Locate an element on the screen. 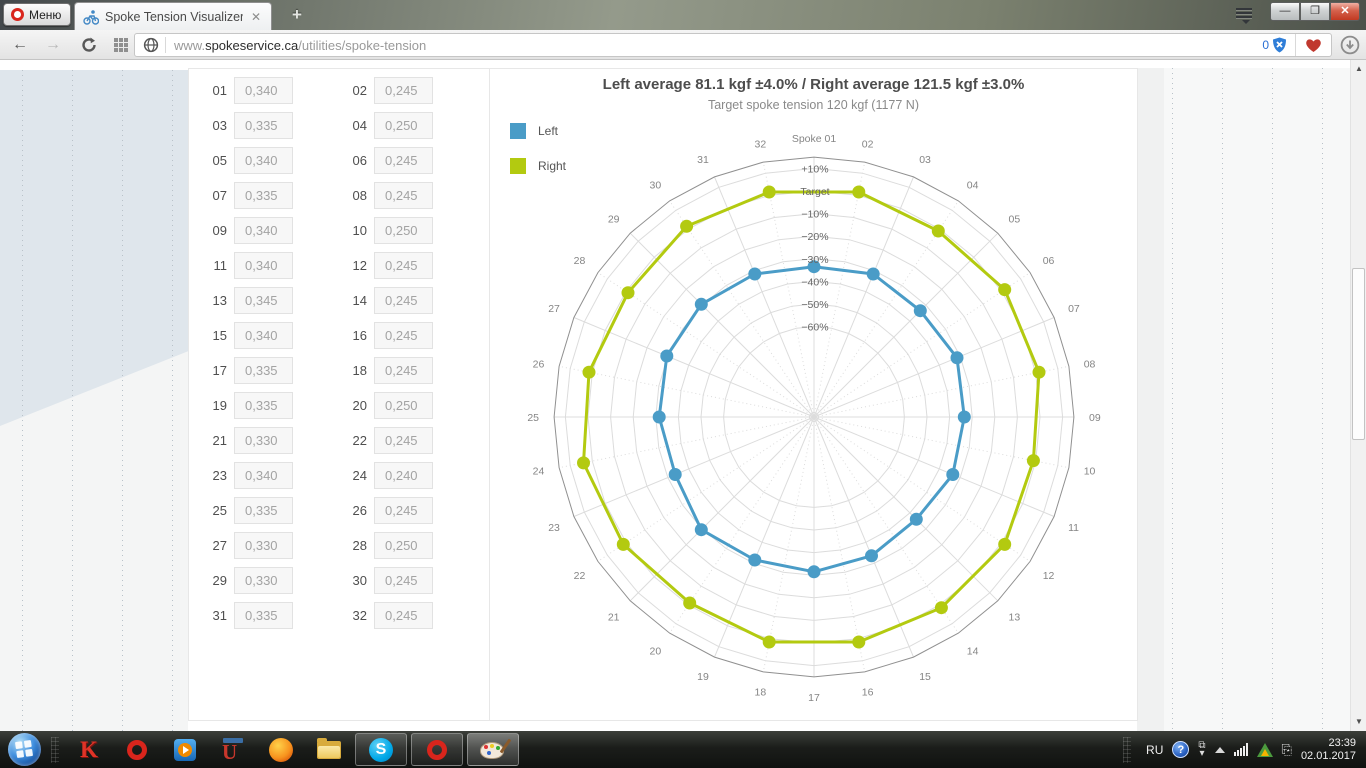 This screenshot has width=1366, height=768. spoke-number-label: 15 is located at coordinates (219, 335).